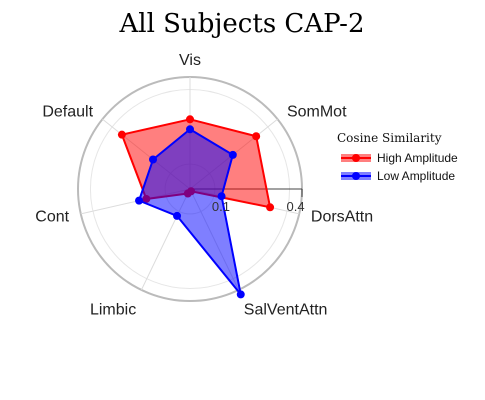 This screenshot has width=485, height=400. I want to click on axis-label: Limbic, so click(113, 310).